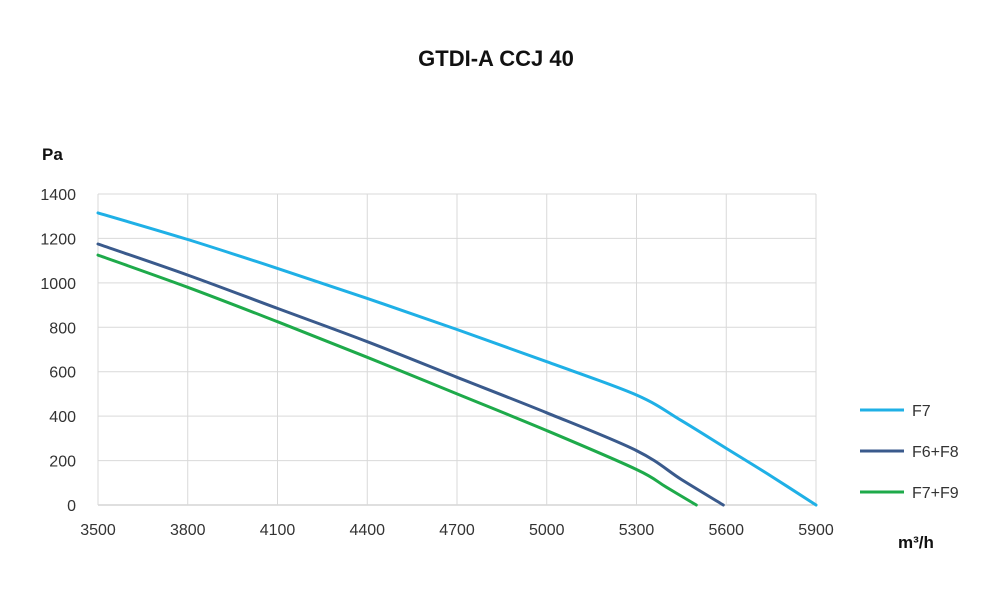  What do you see at coordinates (909, 452) in the screenshot?
I see `legend: F7 F6+F8 F7+F9` at bounding box center [909, 452].